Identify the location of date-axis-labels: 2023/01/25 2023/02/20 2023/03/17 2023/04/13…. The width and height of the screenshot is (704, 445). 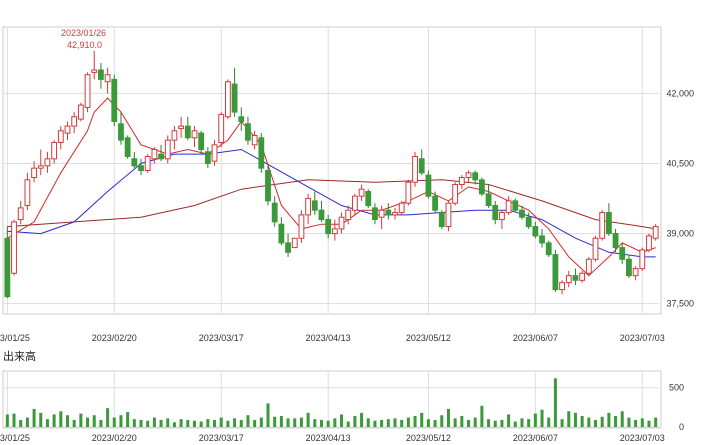
(332, 338).